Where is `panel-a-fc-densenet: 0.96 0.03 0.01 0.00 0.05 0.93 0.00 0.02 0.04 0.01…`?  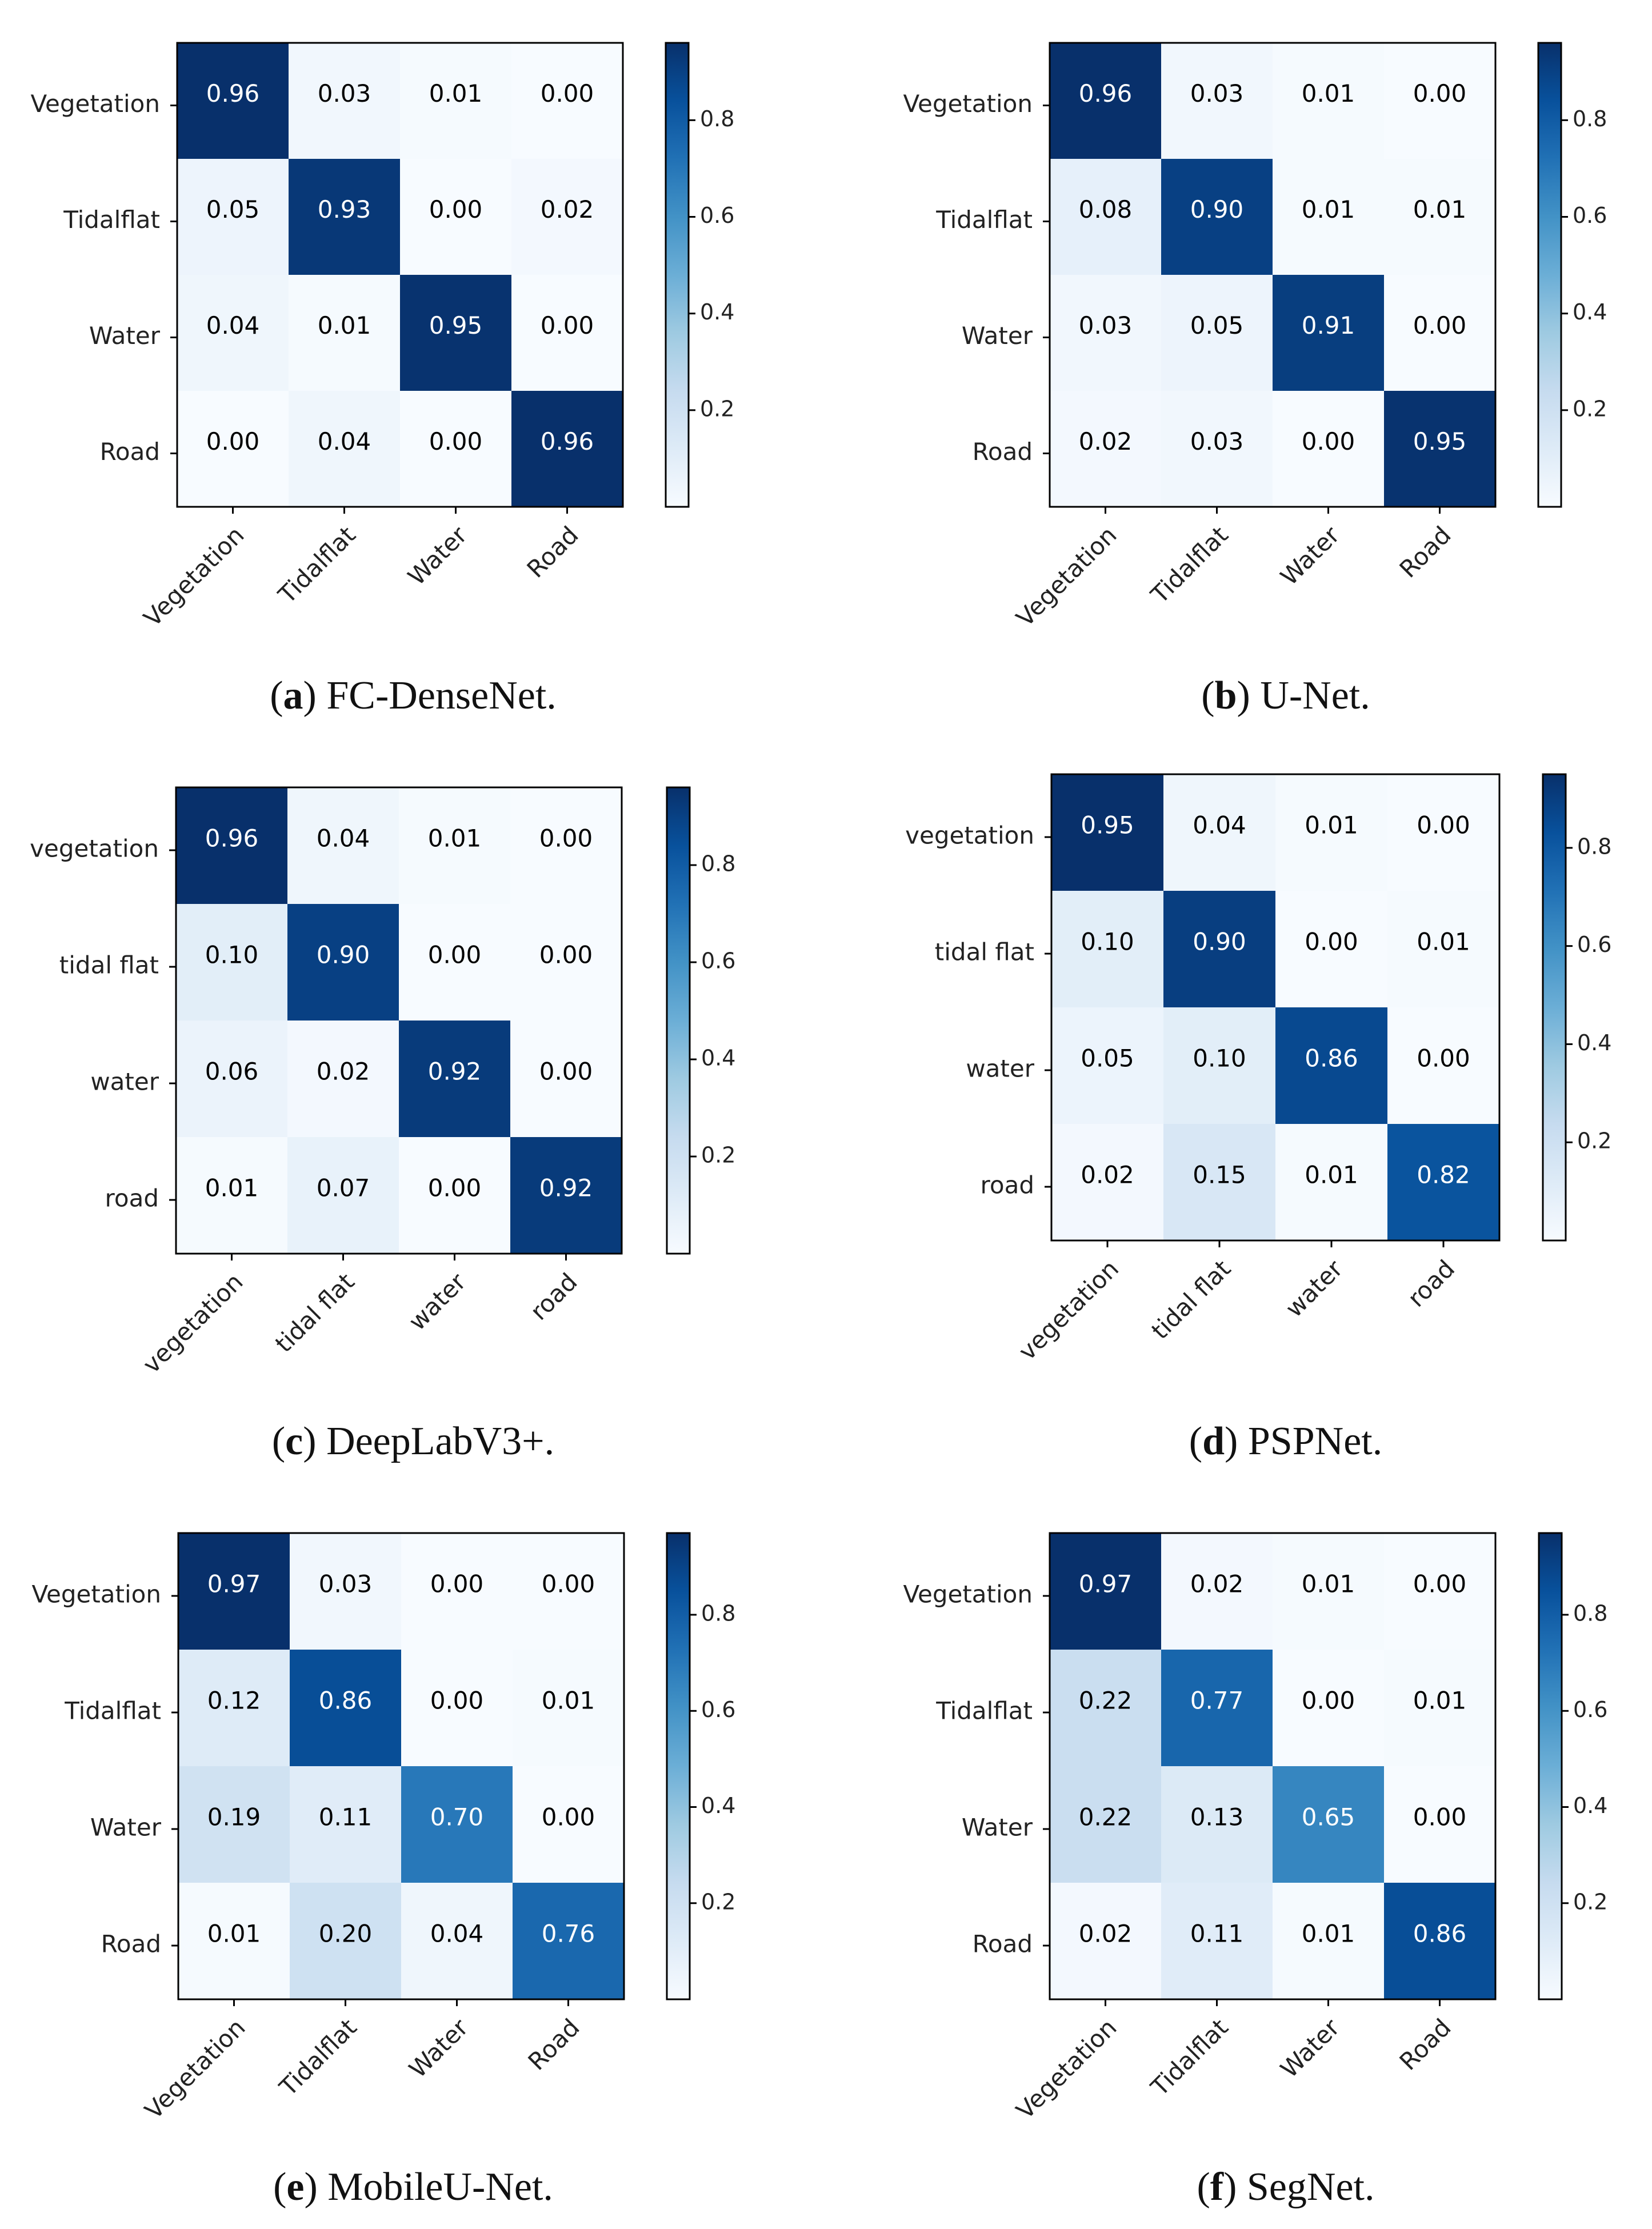 panel-a-fc-densenet: 0.96 0.03 0.01 0.00 0.05 0.93 0.00 0.02 0.04 0.01… is located at coordinates (382, 380).